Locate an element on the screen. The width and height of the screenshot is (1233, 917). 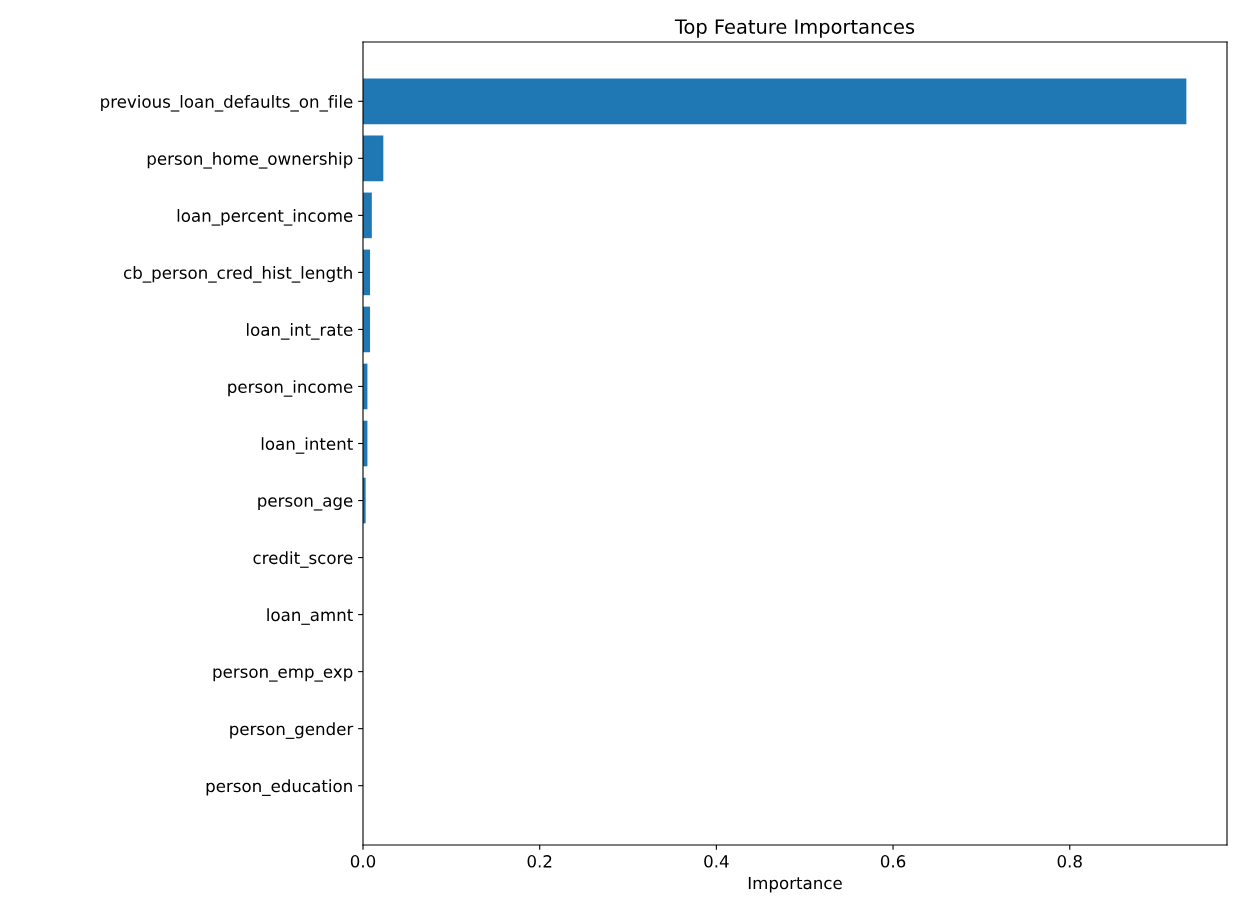
y-tick-label: loan_int_rate is located at coordinates (300, 331).